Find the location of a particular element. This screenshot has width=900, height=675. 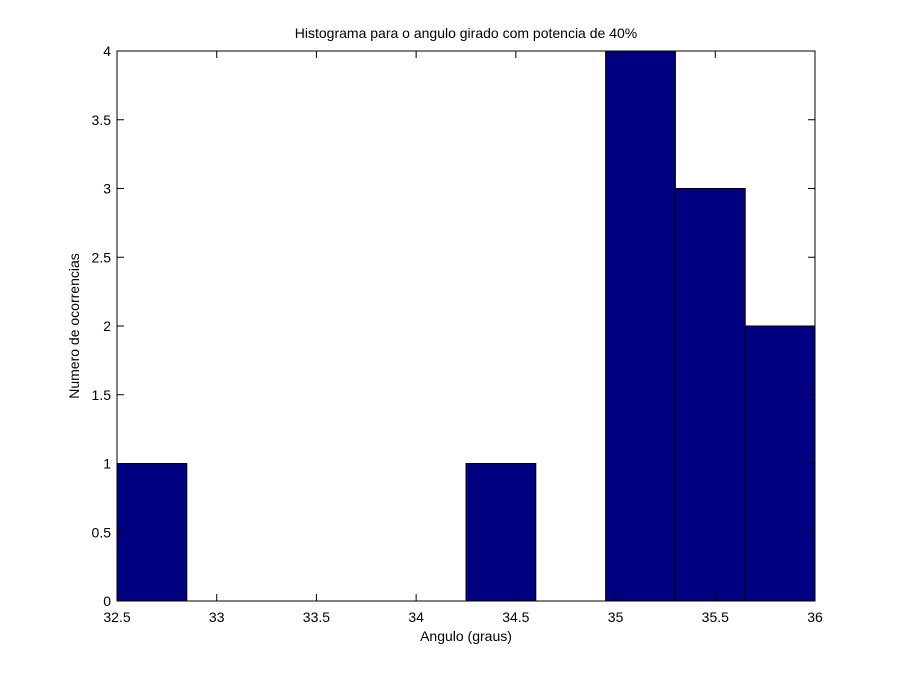

x-axis-label: Angulo (graus) is located at coordinates (466, 636).